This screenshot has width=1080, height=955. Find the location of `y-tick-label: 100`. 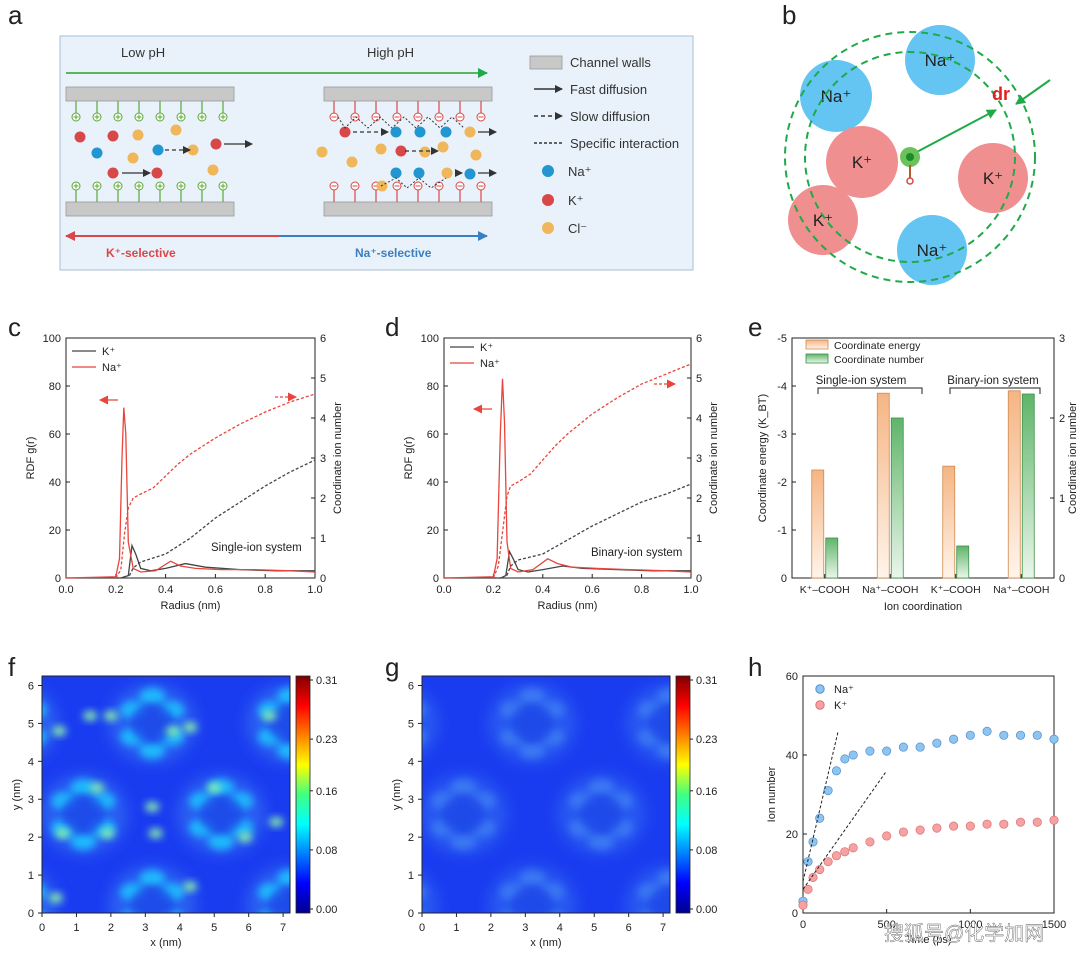

y-tick-label: 100 is located at coordinates (52, 339).